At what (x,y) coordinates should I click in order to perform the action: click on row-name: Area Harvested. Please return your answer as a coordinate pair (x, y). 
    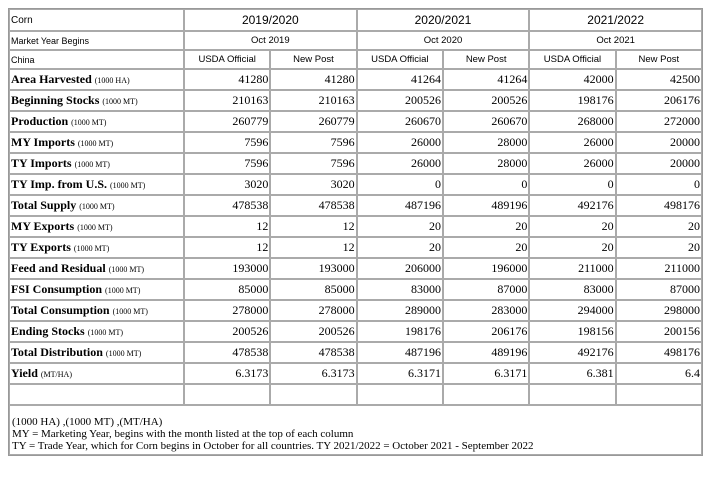
    Looking at the image, I should click on (51, 79).